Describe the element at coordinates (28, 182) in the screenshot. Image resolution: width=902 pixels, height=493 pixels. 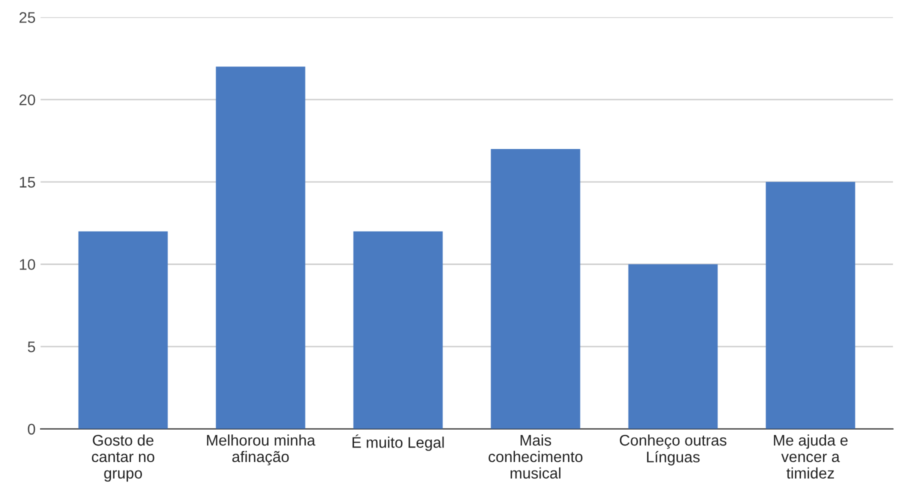
I see `y-tick-label: 15` at that location.